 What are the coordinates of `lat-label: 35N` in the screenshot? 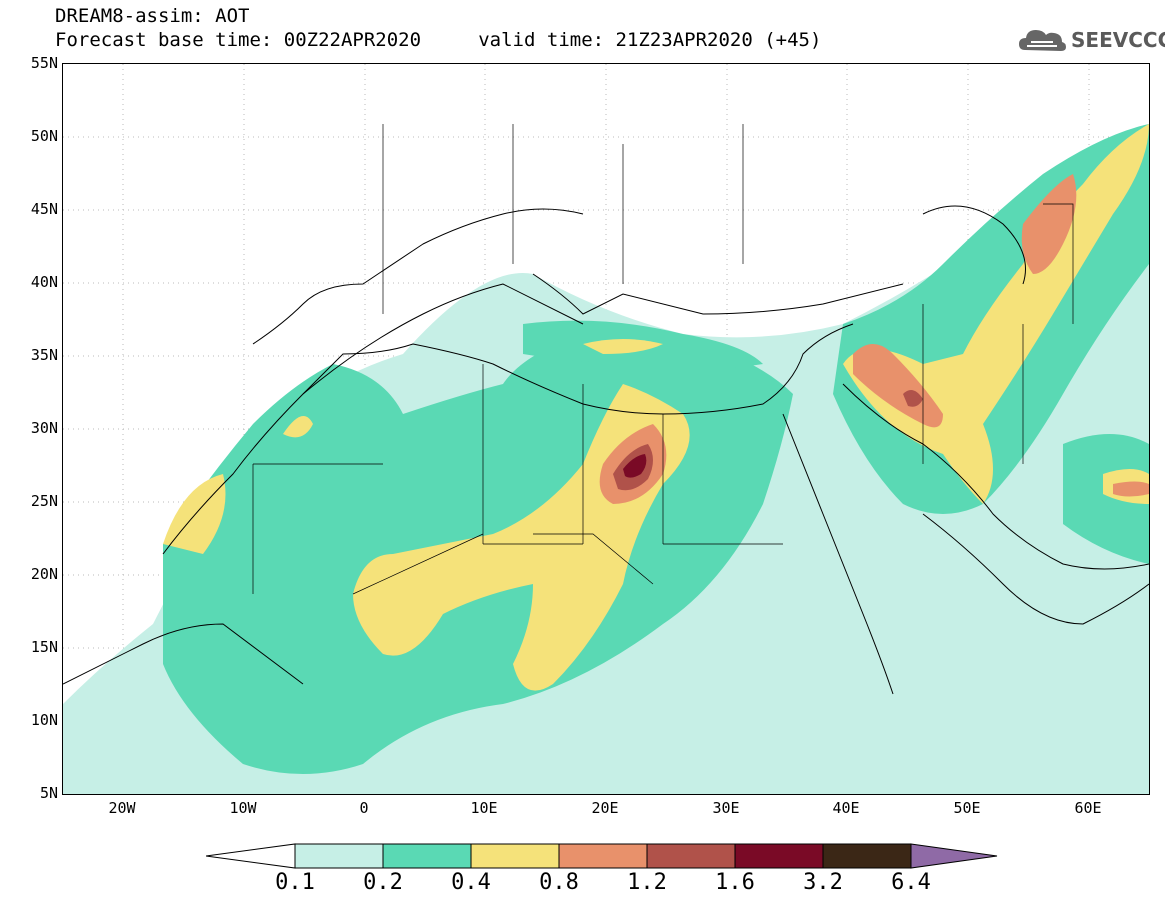 It's located at (44, 355).